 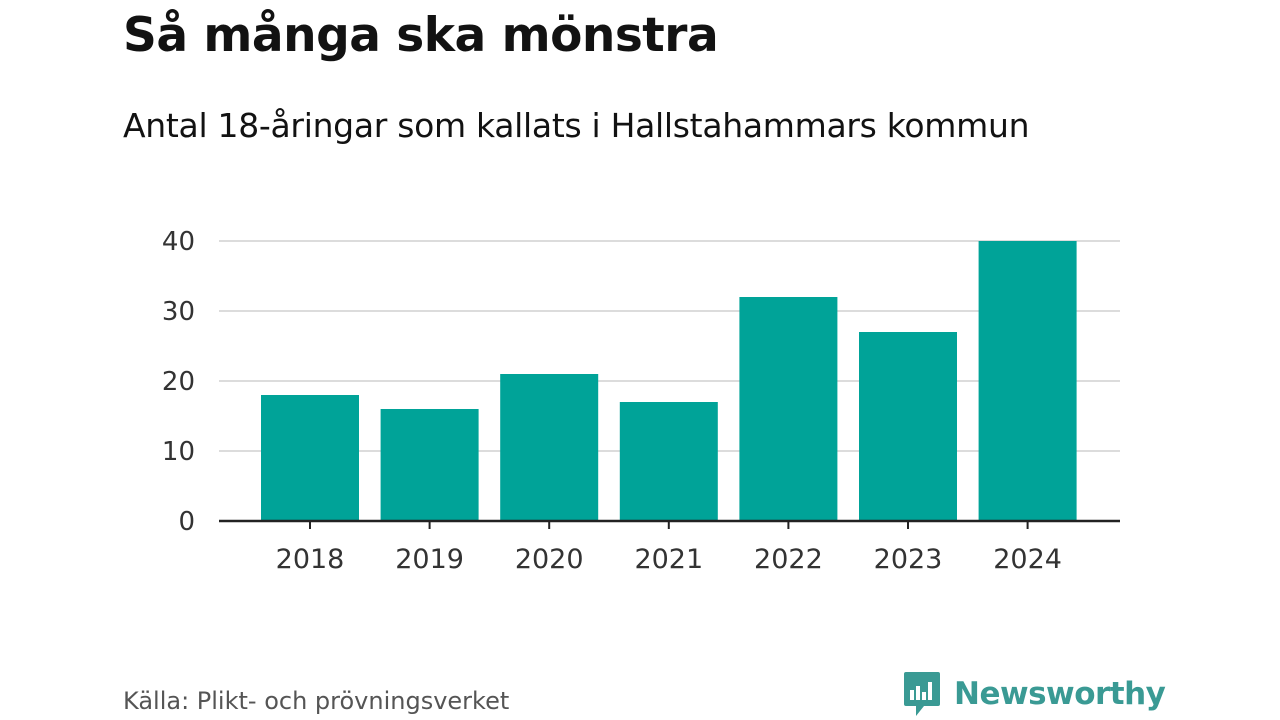 I want to click on y-tick-label: 40, so click(x=178, y=242).